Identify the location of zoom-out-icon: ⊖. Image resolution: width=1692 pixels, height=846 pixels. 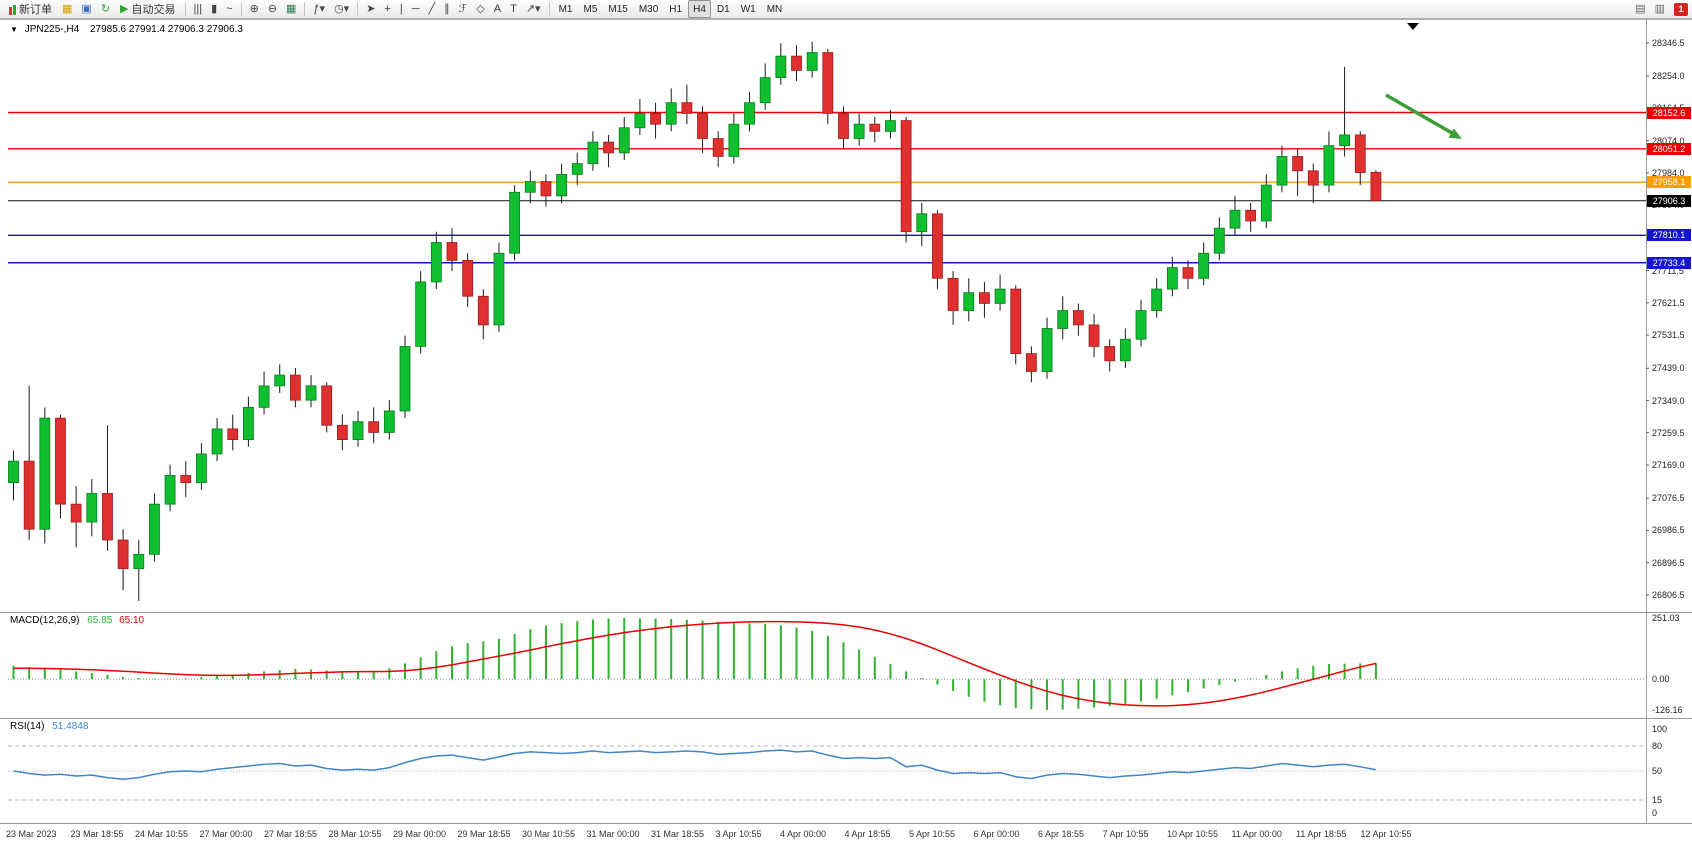
(272, 9).